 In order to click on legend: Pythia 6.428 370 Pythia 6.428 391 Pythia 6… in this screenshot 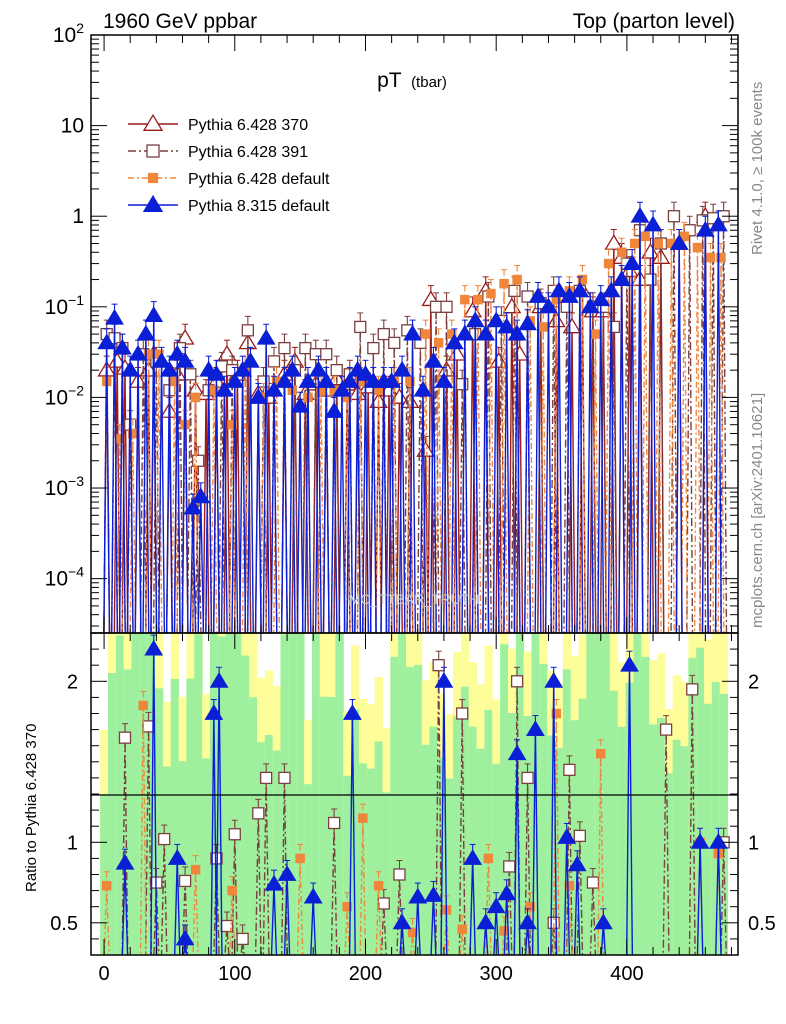, I will do `click(229, 164)`.